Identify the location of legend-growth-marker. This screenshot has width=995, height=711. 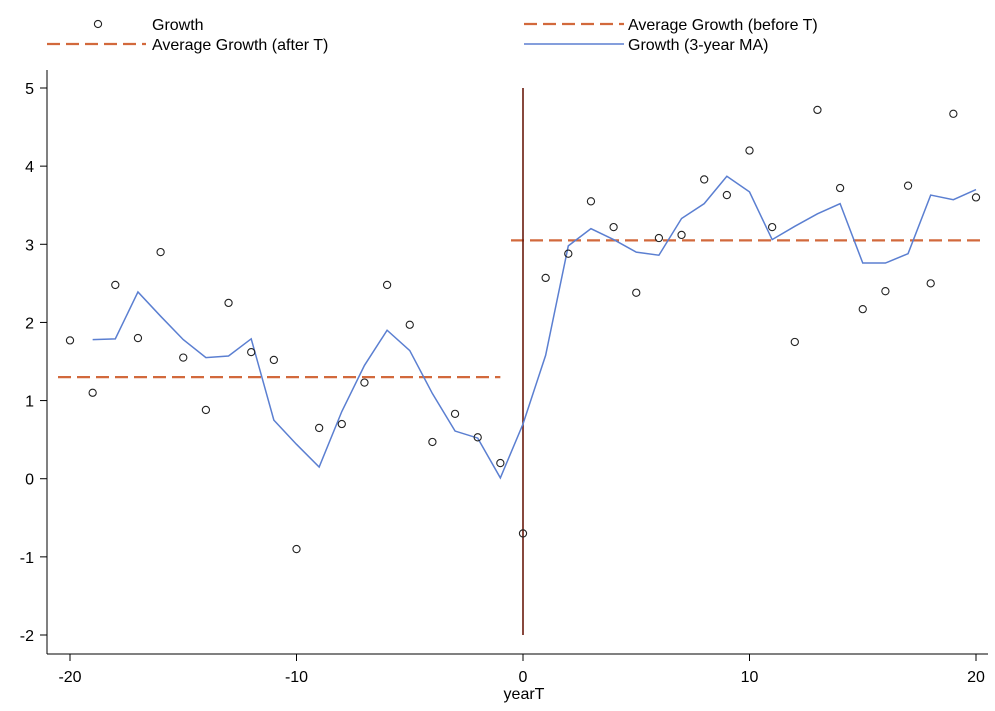
(98, 24).